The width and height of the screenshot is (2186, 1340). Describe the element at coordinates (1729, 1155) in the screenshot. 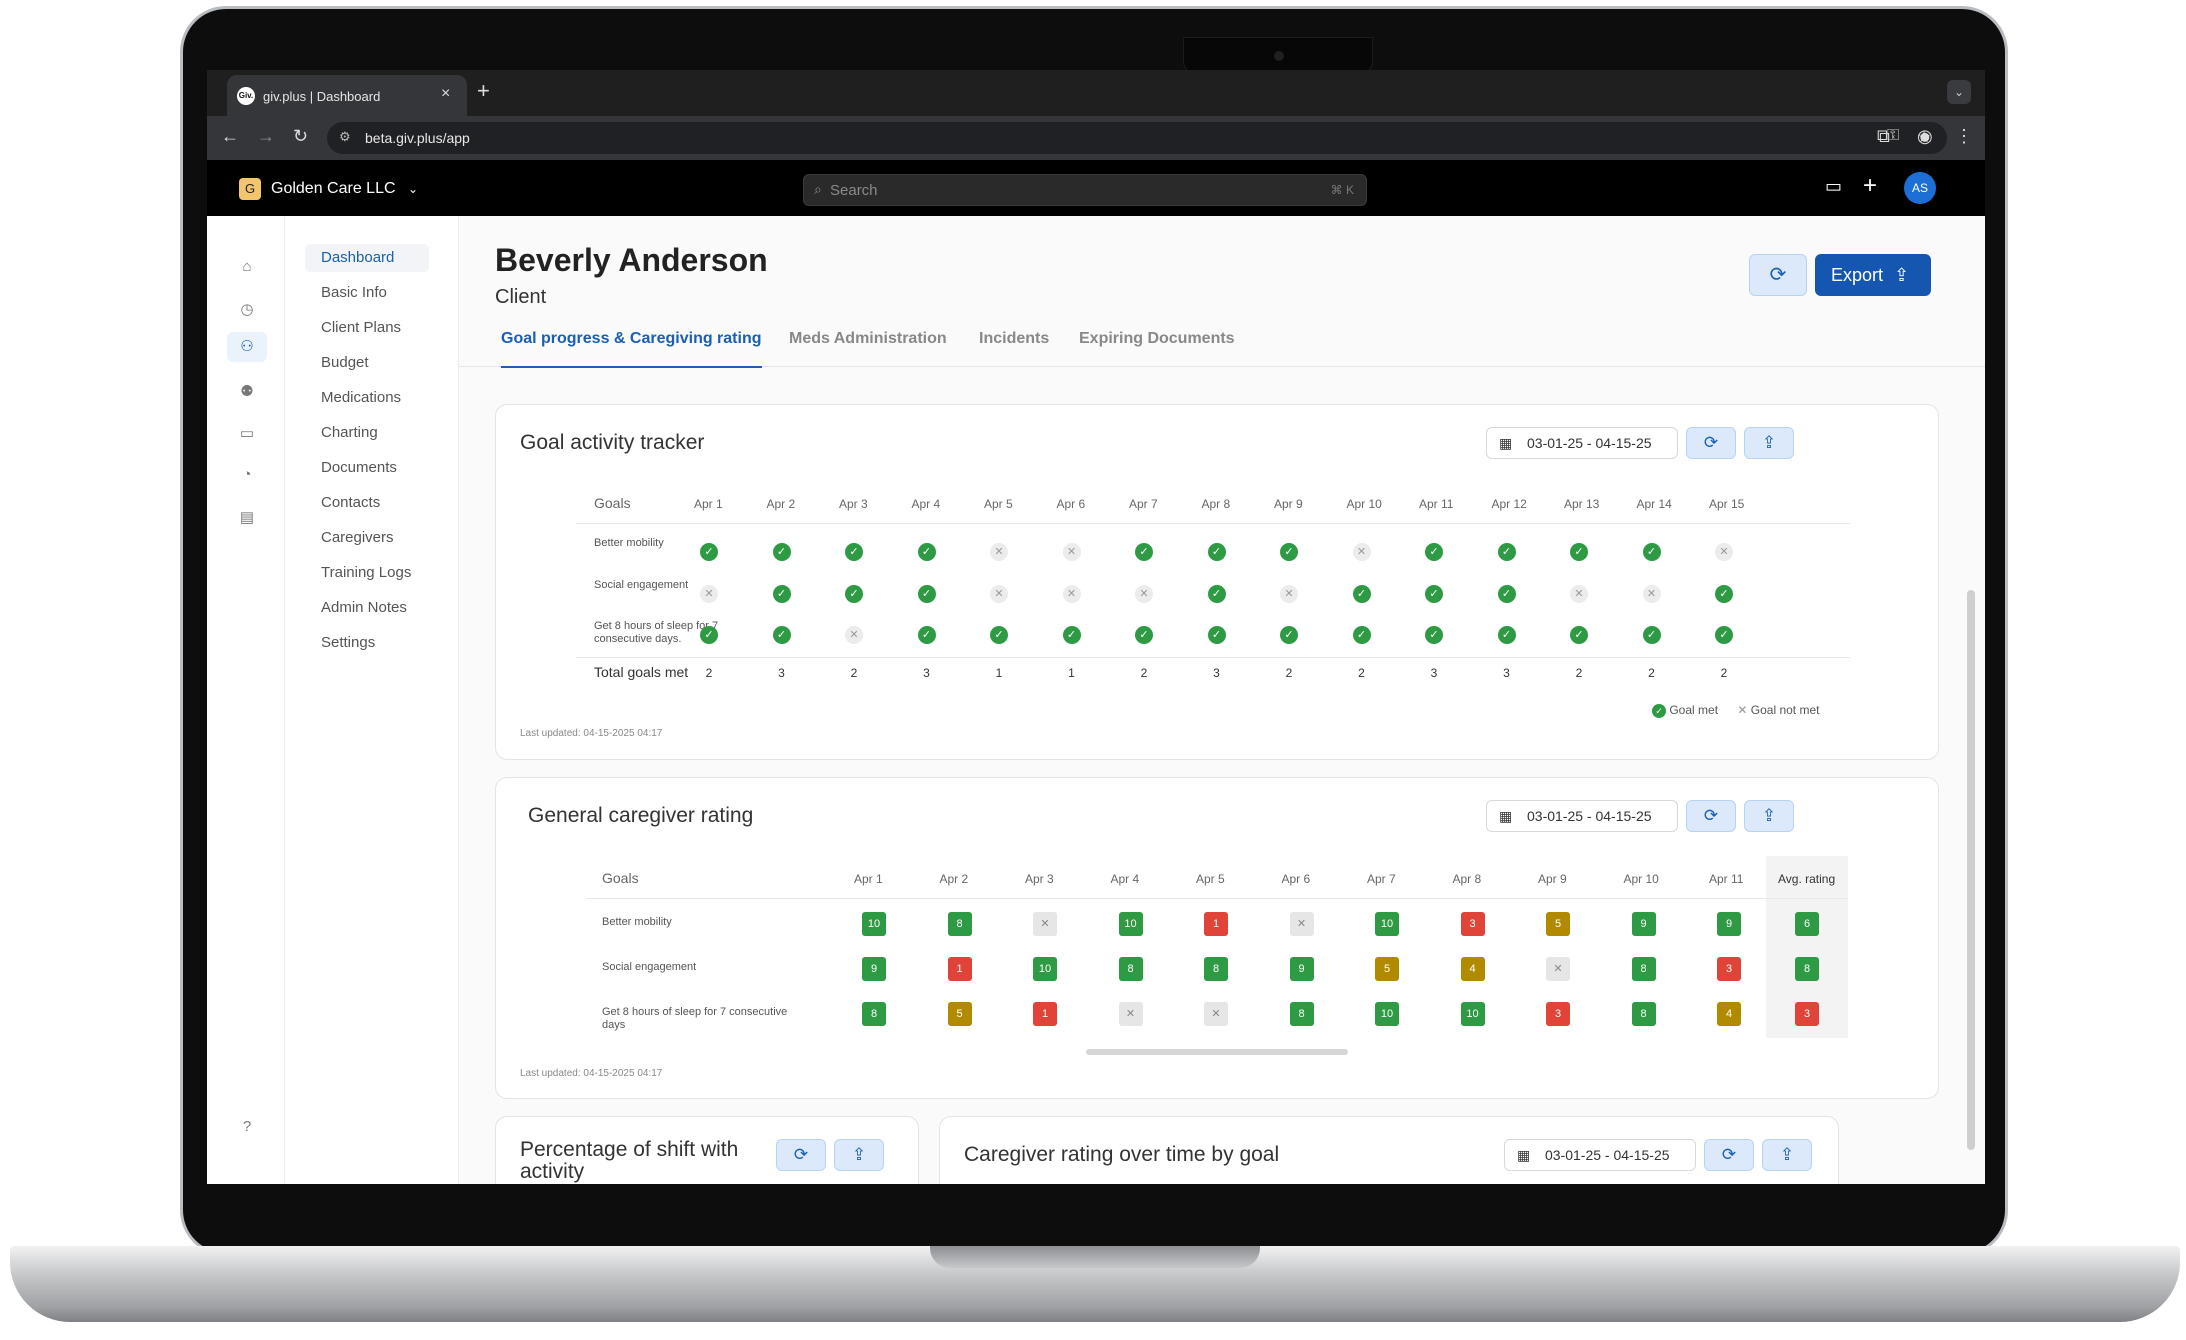

I see `time-refresh-button: ⟳` at that location.